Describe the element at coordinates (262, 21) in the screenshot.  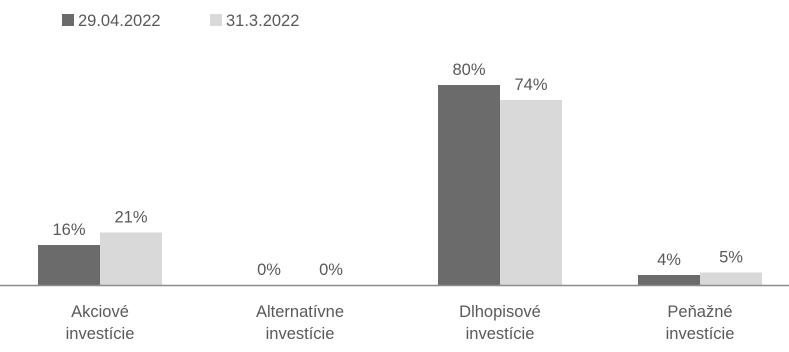
I see `legend-label-1: 31.3.2022` at that location.